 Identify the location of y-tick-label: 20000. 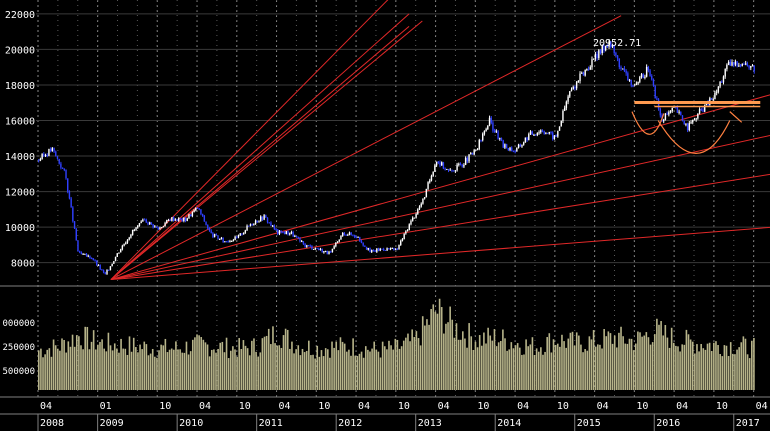
(20, 50).